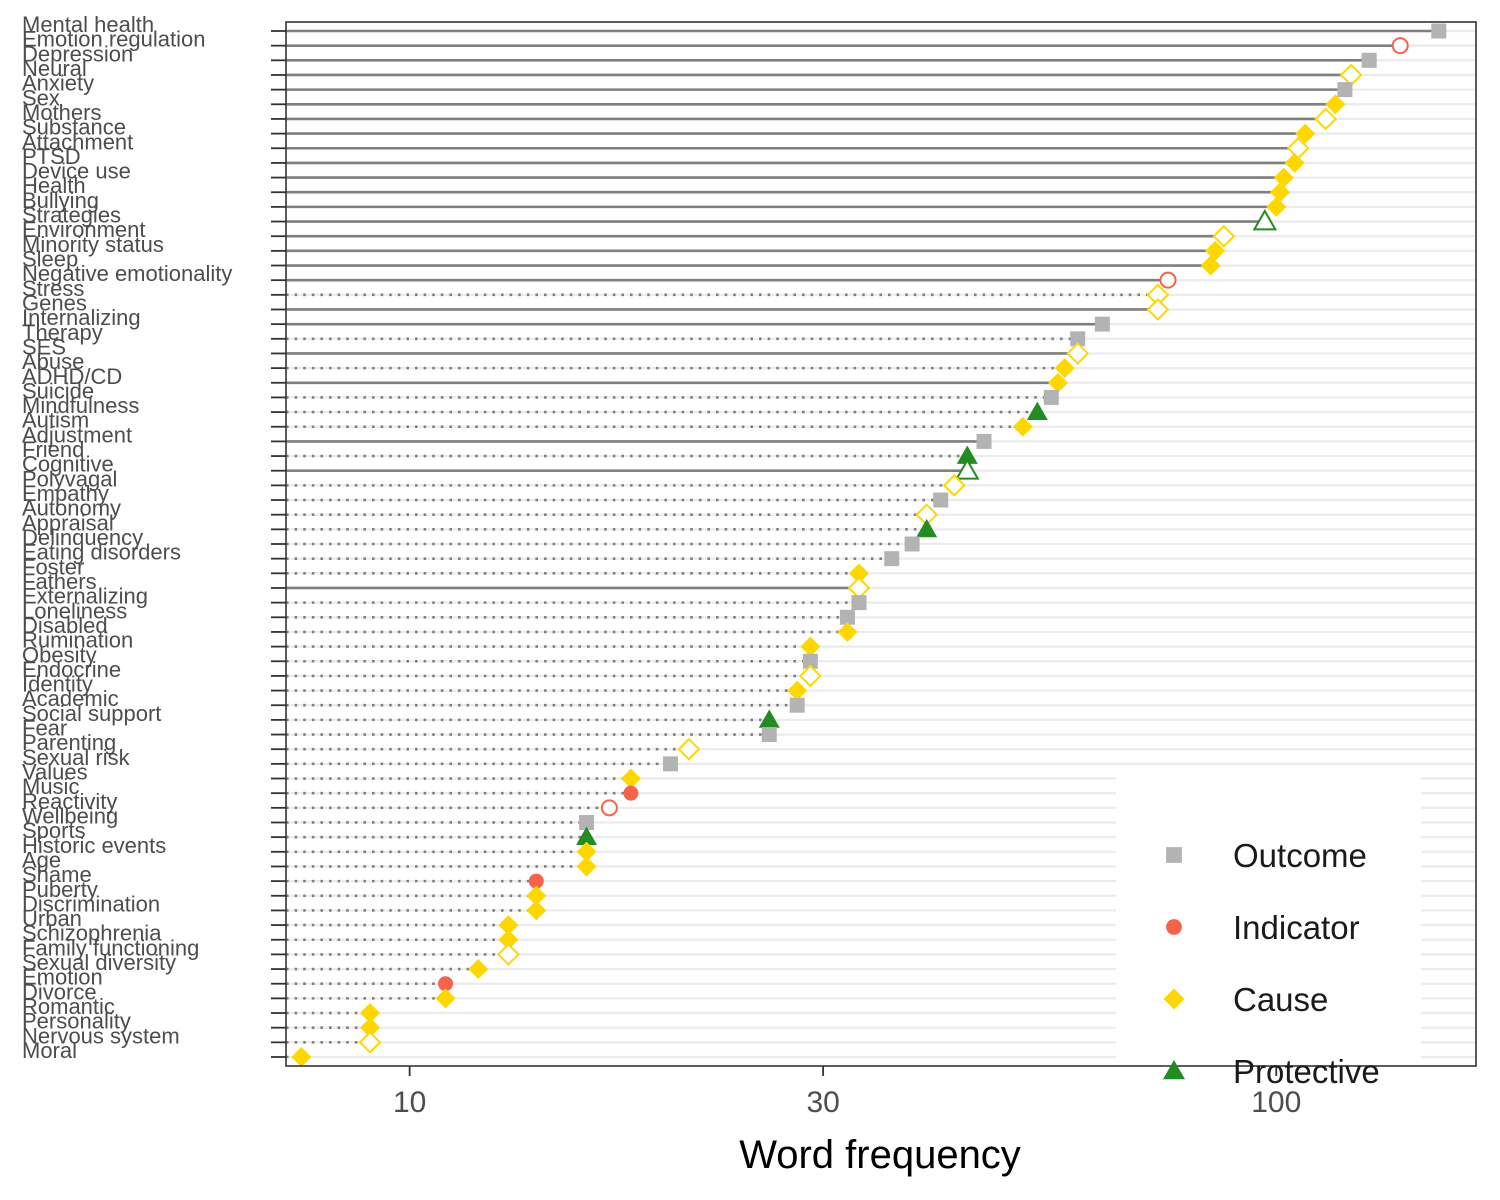  I want to click on y-tick-label: Suicide, so click(58, 390).